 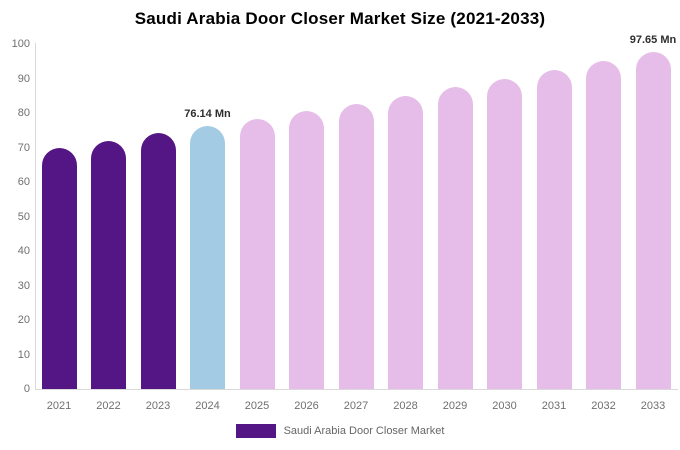 I want to click on bar-2027, so click(x=356, y=246).